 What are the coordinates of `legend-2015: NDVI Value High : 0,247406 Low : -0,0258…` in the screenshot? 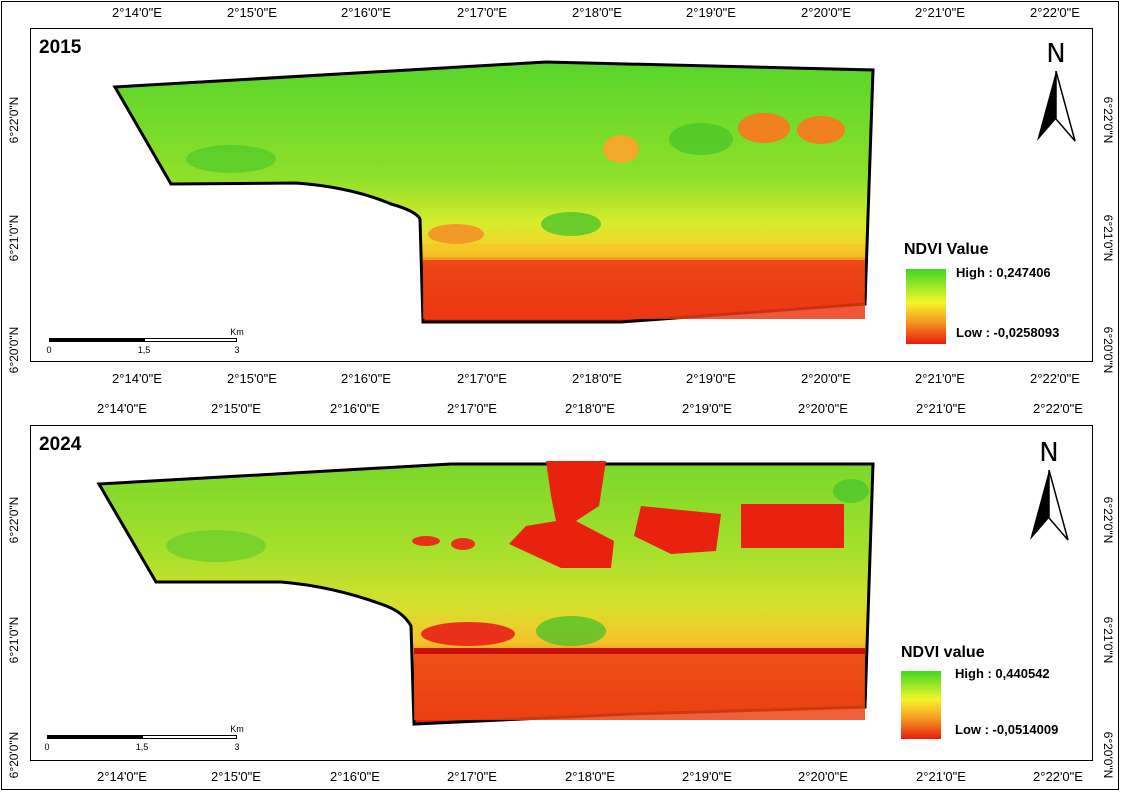 It's located at (996, 301).